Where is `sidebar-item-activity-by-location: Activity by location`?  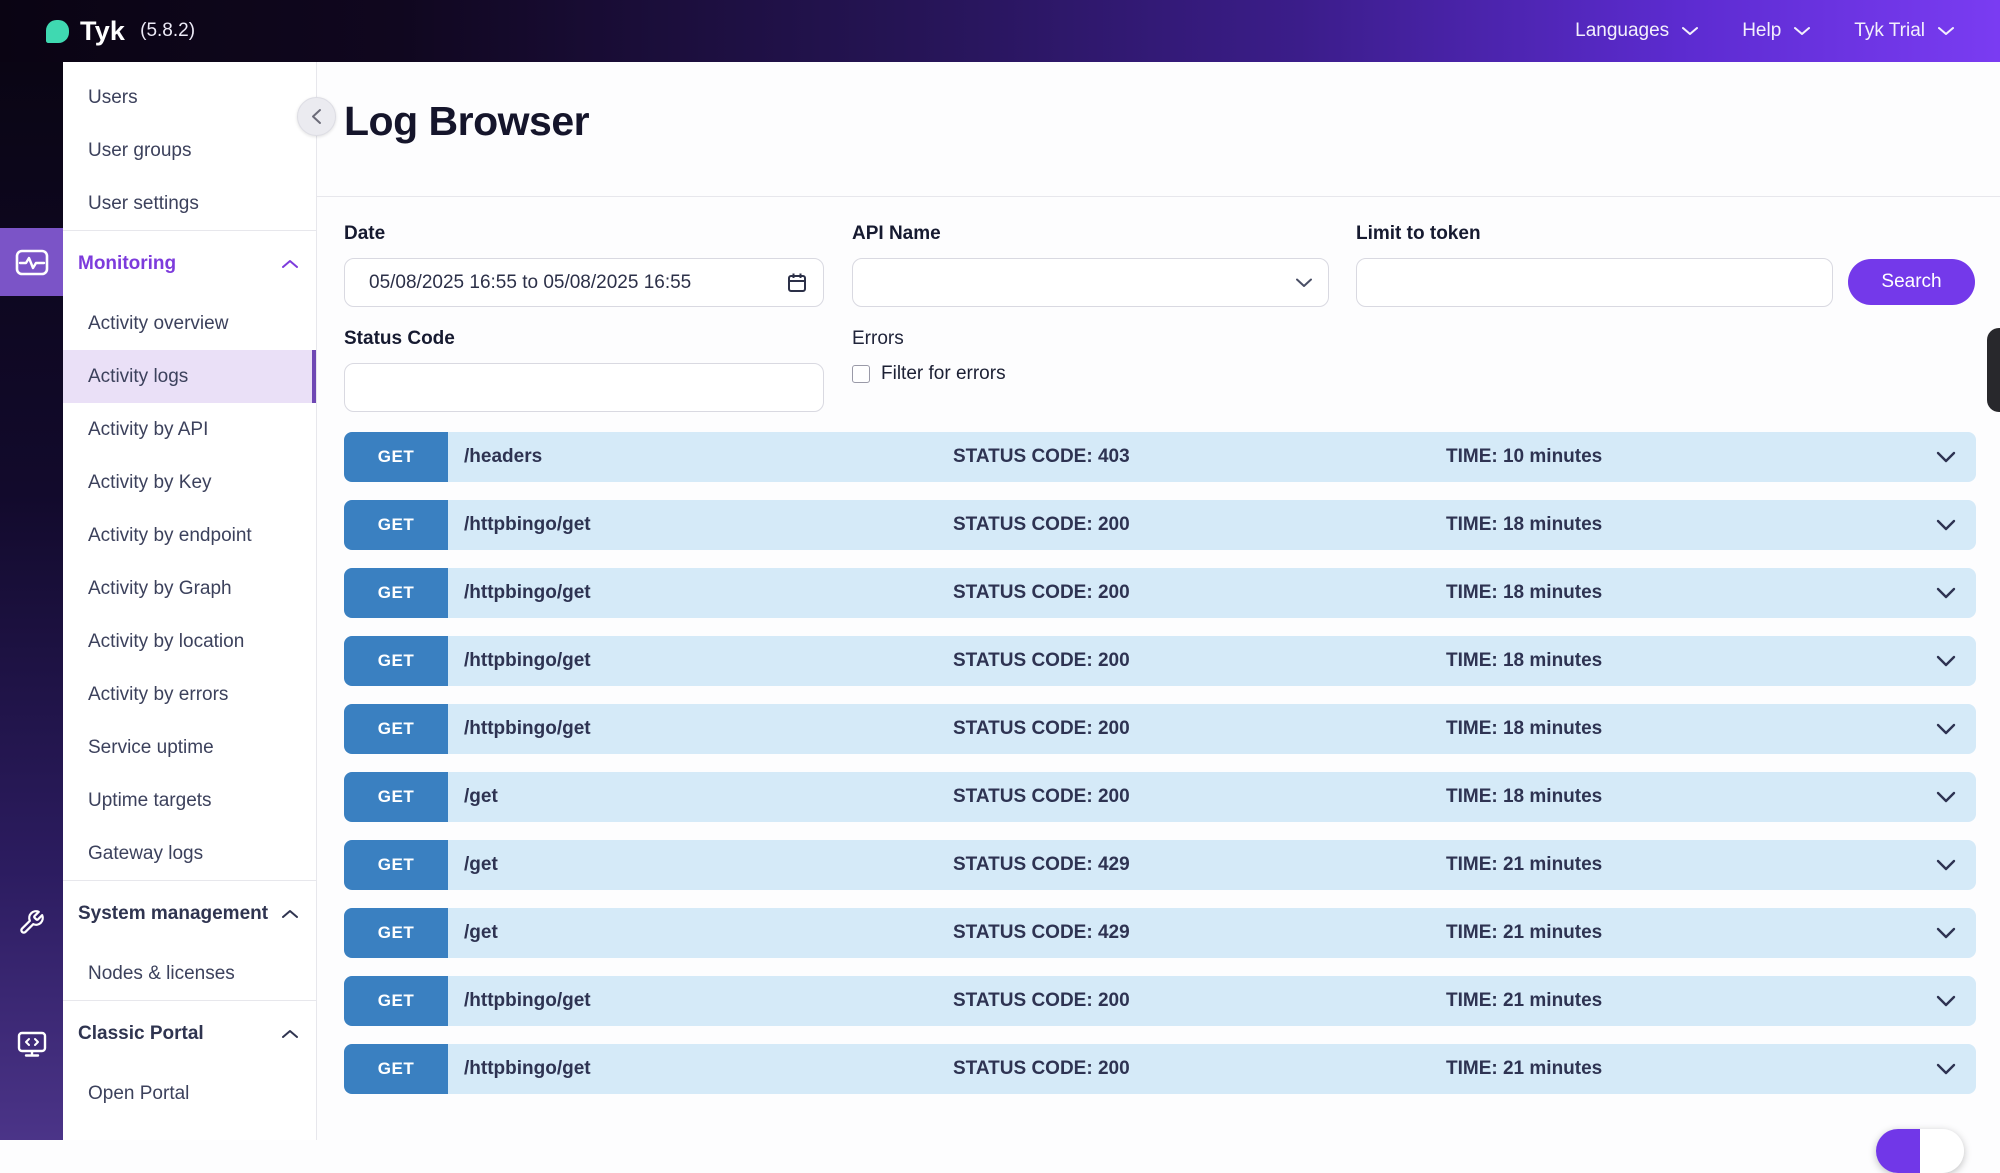
sidebar-item-activity-by-location: Activity by location is located at coordinates (189, 641).